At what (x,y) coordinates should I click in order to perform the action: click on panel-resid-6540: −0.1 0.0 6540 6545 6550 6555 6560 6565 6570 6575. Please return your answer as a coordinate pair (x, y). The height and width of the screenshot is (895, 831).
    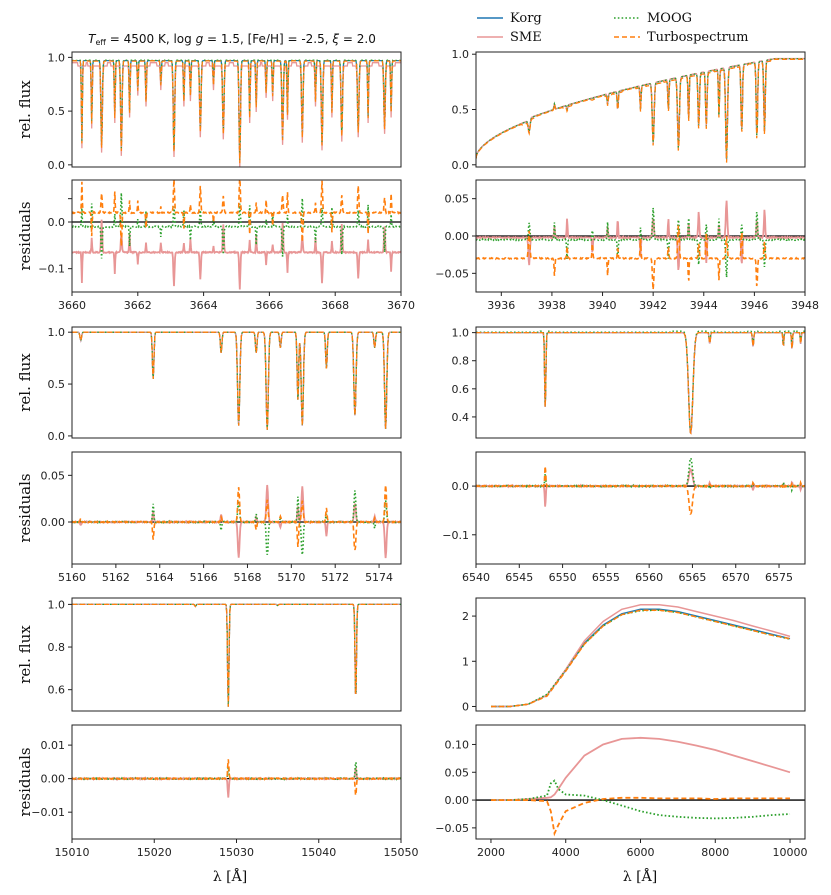
    Looking at the image, I should click on (624, 517).